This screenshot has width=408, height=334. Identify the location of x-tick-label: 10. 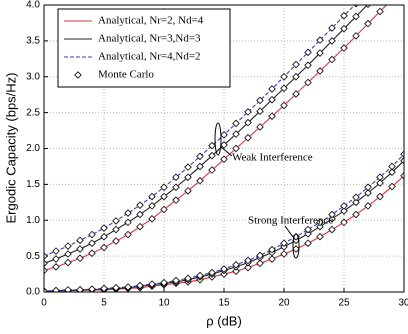
(164, 303).